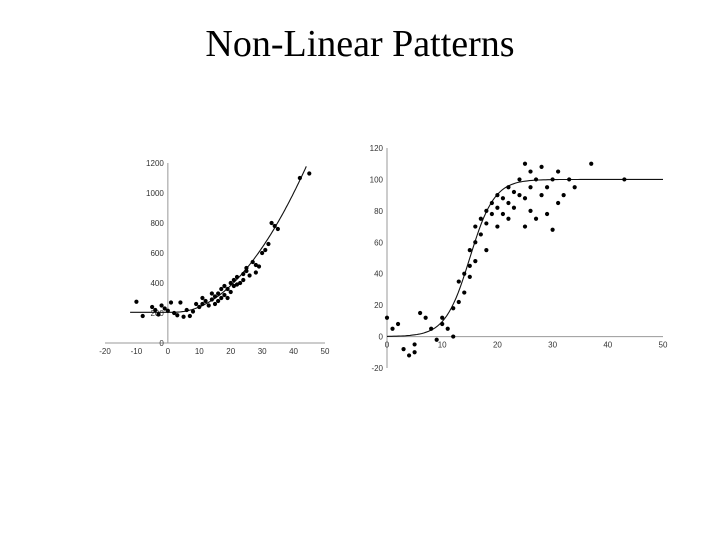  I want to click on x-tick-label: -10, so click(137, 351).